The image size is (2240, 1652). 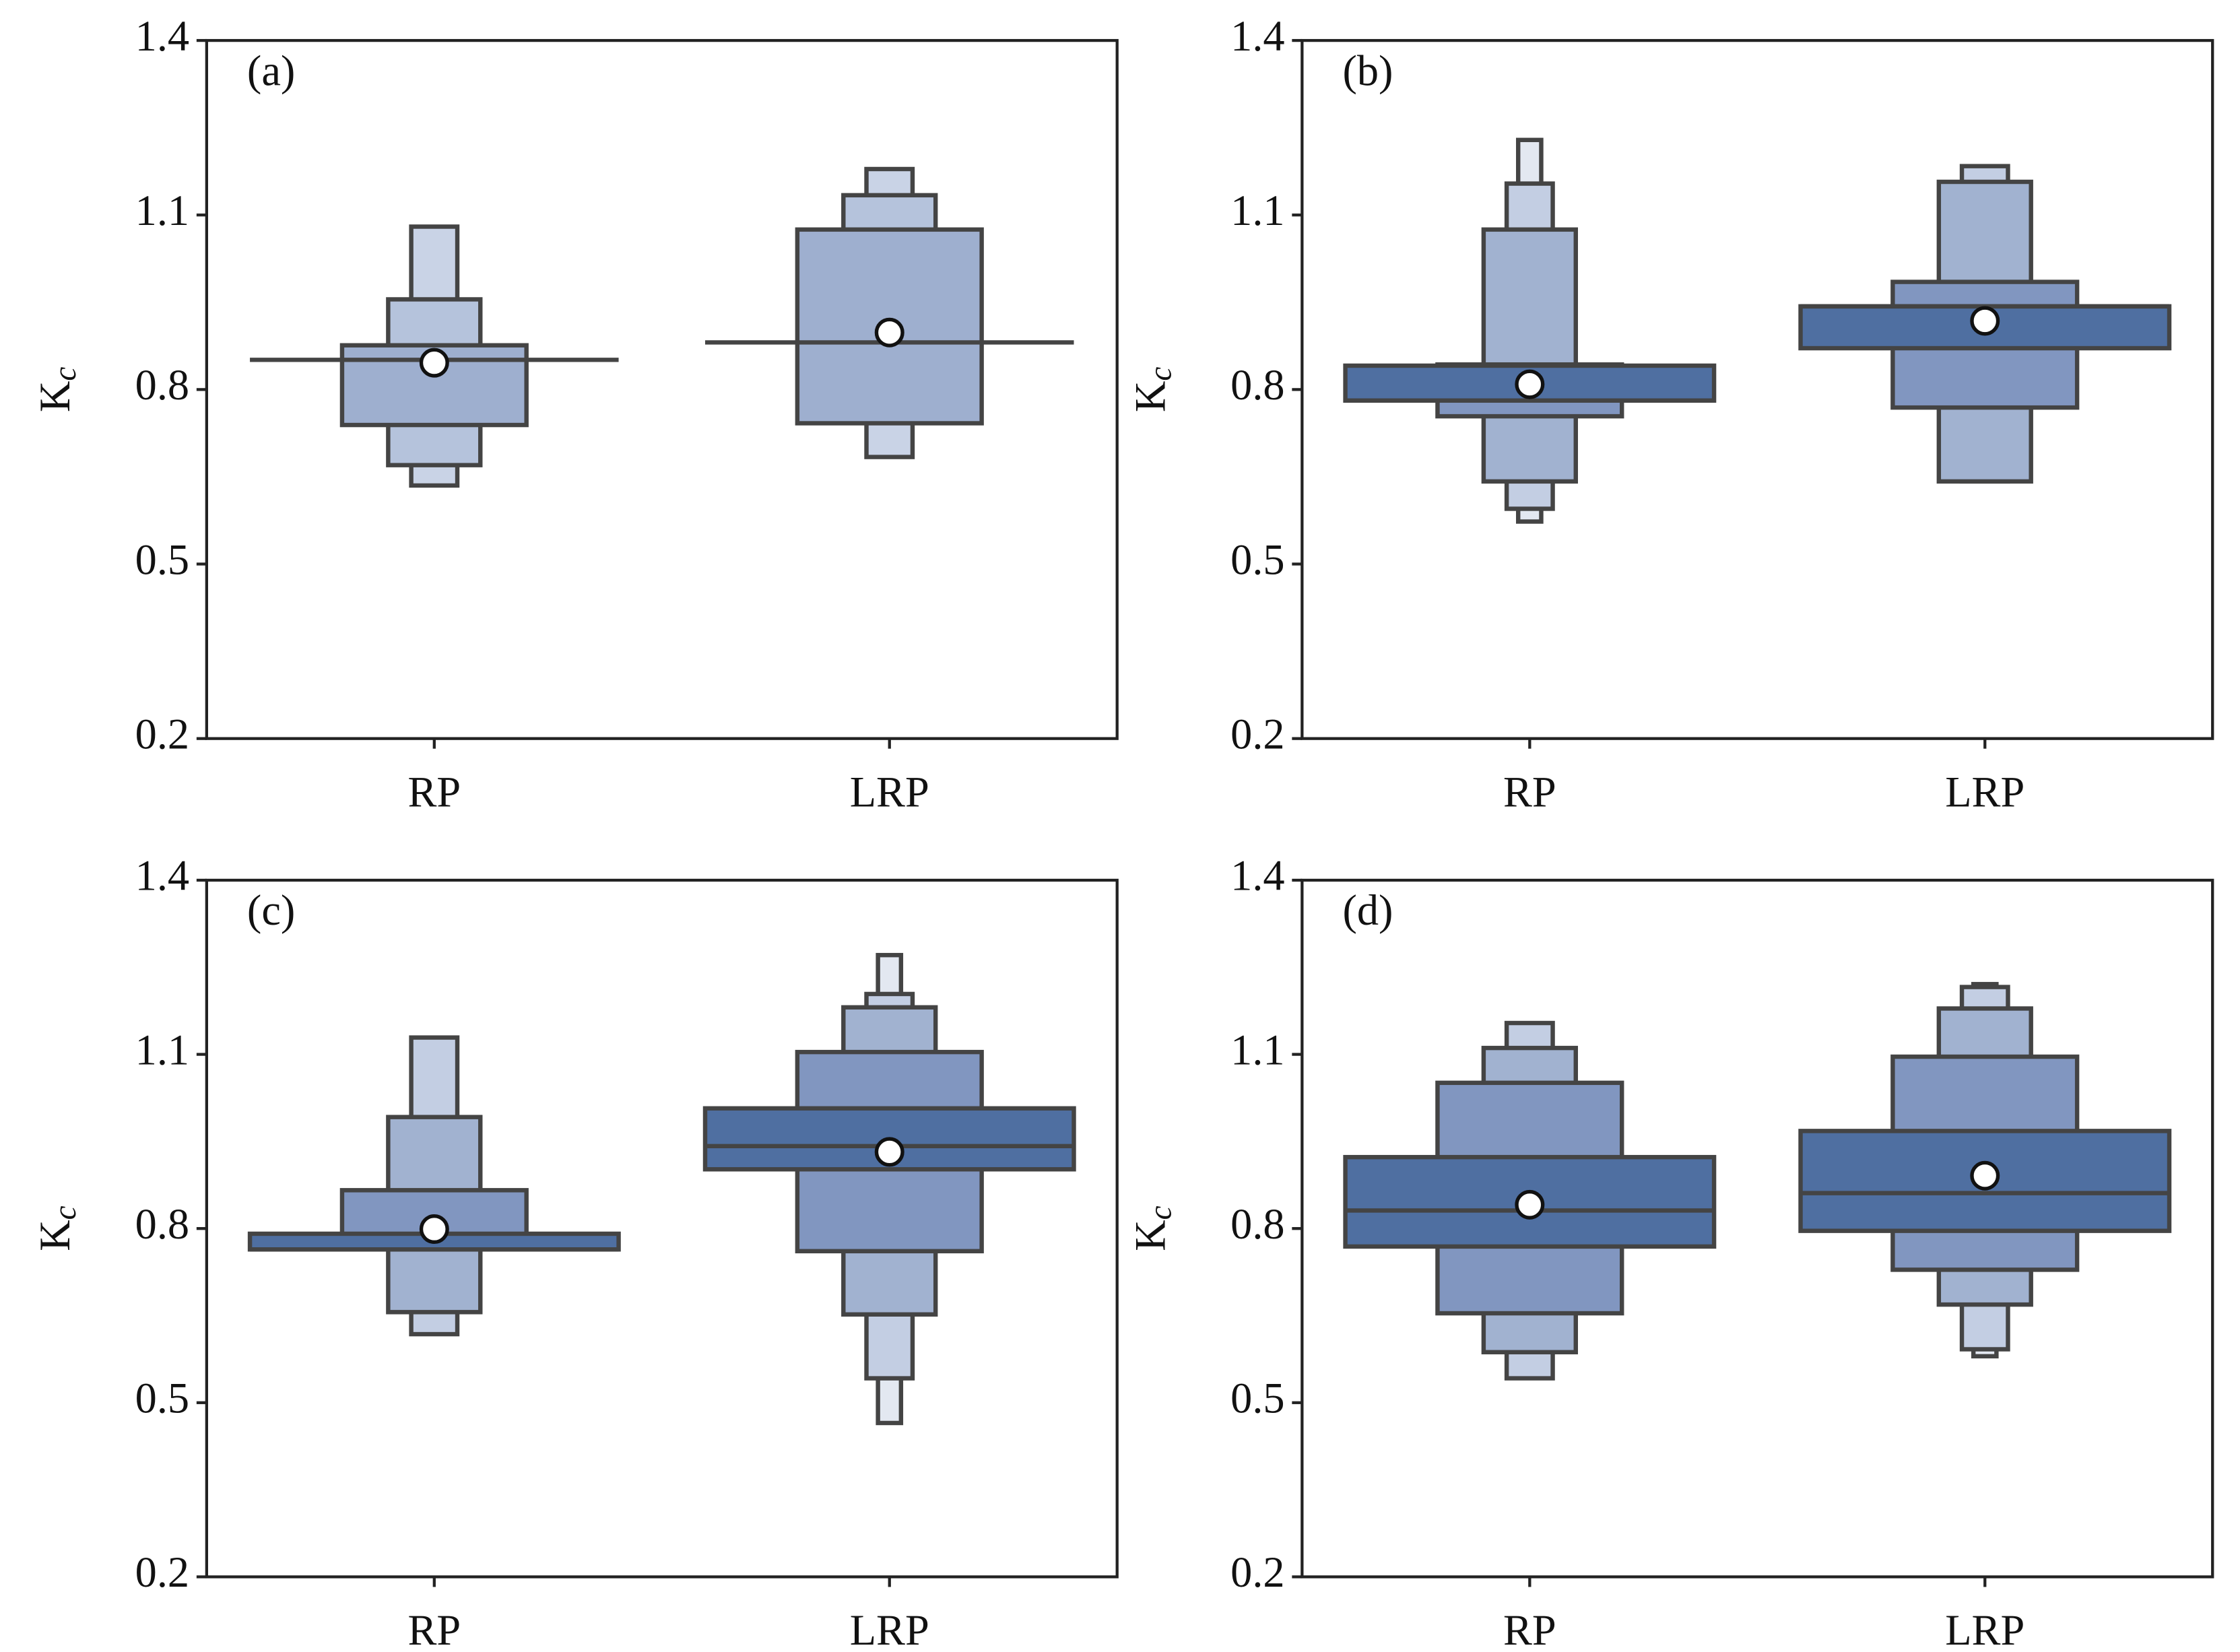 What do you see at coordinates (271, 910) in the screenshot?
I see `panel-label: (c)` at bounding box center [271, 910].